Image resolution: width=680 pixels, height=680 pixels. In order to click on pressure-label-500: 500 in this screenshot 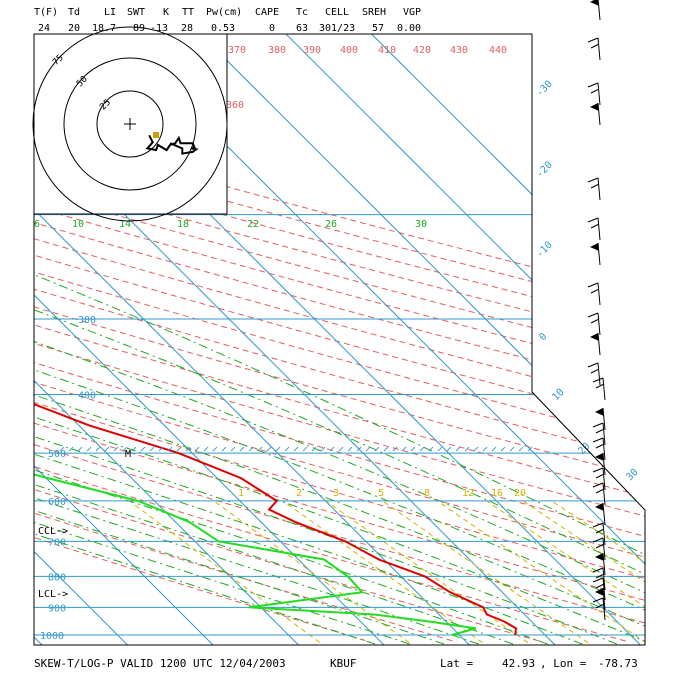, I will do `click(57, 454)`.